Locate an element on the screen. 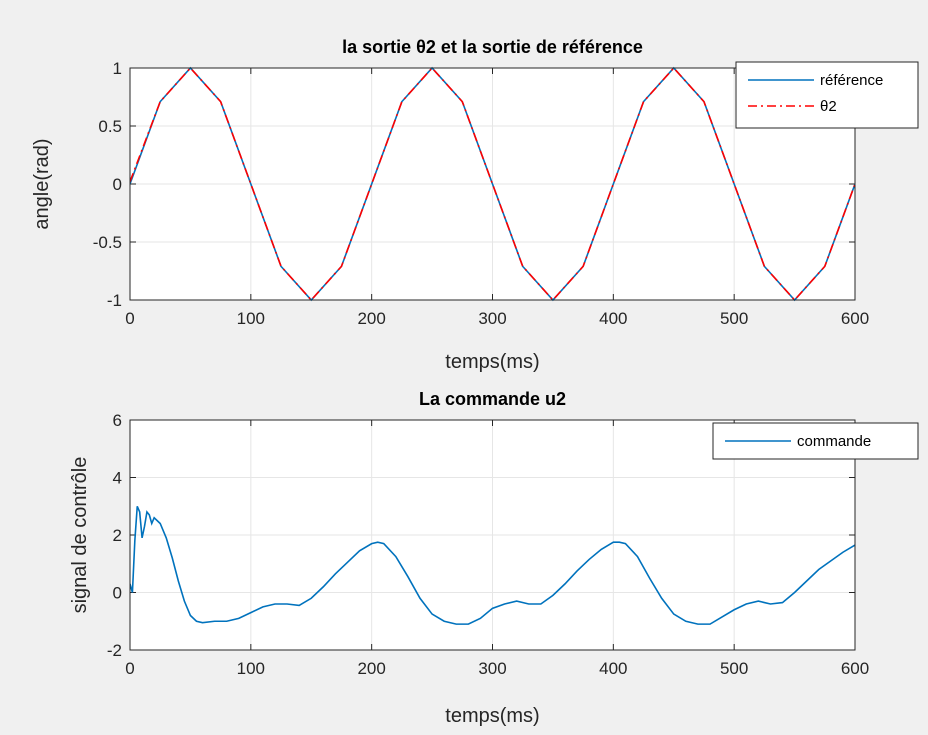 Image resolution: width=928 pixels, height=735 pixels. y-axis-label: angle(rad) is located at coordinates (42, 183).